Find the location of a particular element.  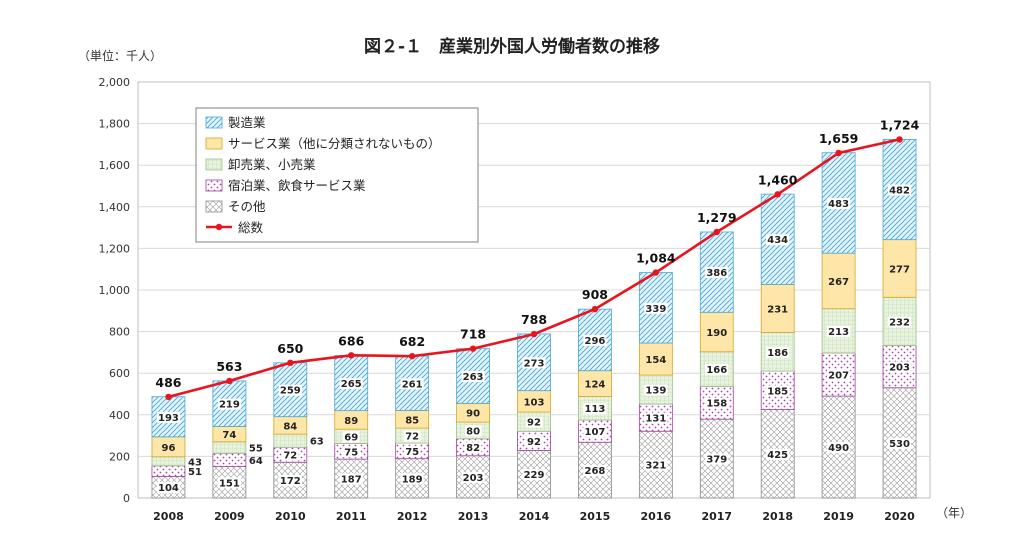

data-label: 139 is located at coordinates (655, 391).